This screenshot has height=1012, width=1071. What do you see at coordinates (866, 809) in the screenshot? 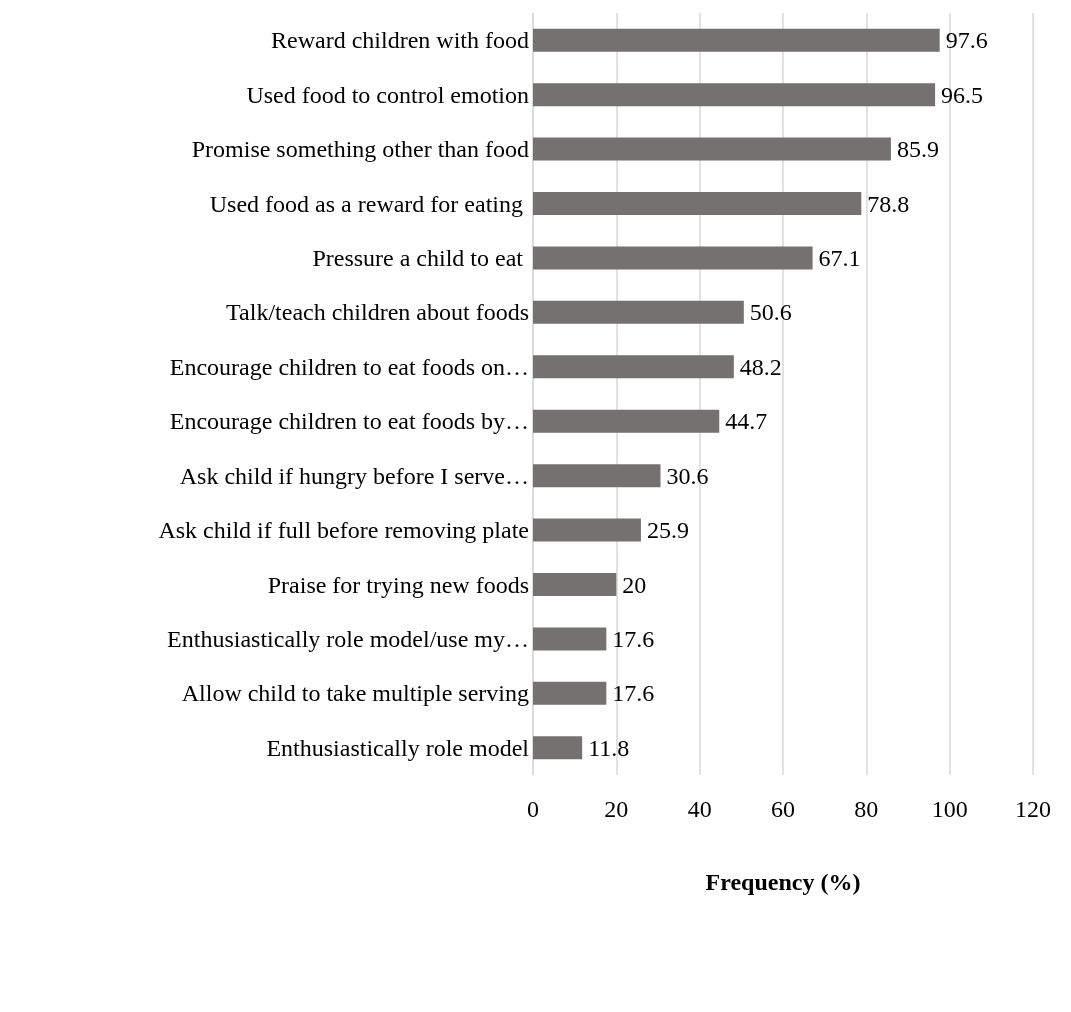
I see `x-tick-label: 80` at bounding box center [866, 809].